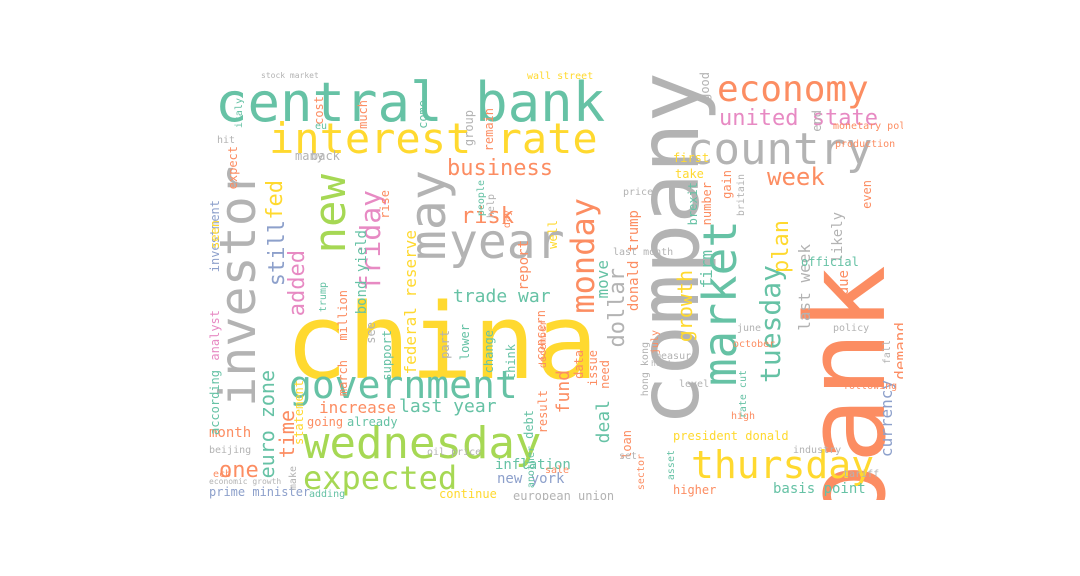 The height and width of the screenshot is (576, 1080). What do you see at coordinates (529, 424) in the screenshot?
I see `word-debt: debt` at bounding box center [529, 424].